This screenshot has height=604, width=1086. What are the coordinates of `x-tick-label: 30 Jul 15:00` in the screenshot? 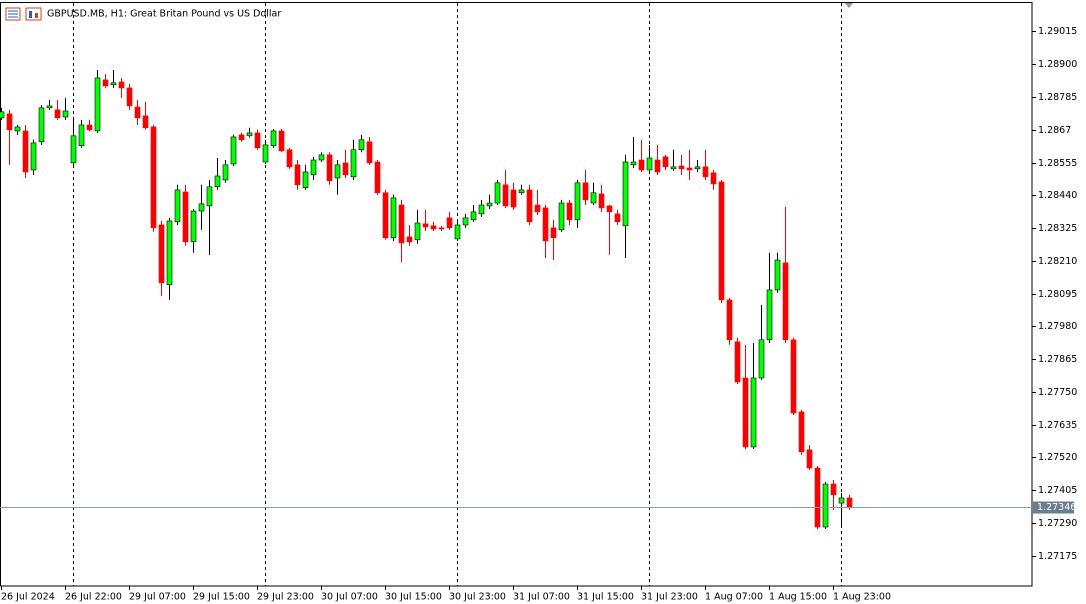 It's located at (413, 597).